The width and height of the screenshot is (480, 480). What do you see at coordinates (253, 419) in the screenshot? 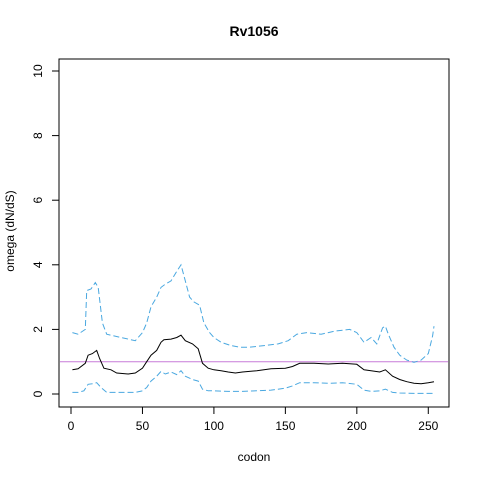
I see `x-axis: 0 50 100 150 200 250` at bounding box center [253, 419].